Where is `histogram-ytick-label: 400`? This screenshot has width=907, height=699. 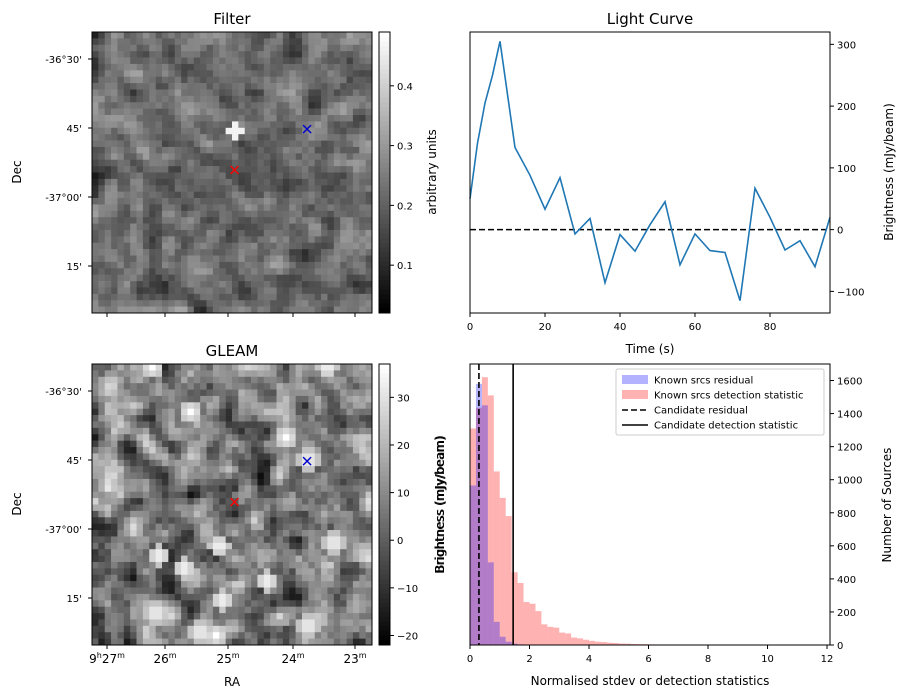
histogram-ytick-label: 400 is located at coordinates (846, 580).